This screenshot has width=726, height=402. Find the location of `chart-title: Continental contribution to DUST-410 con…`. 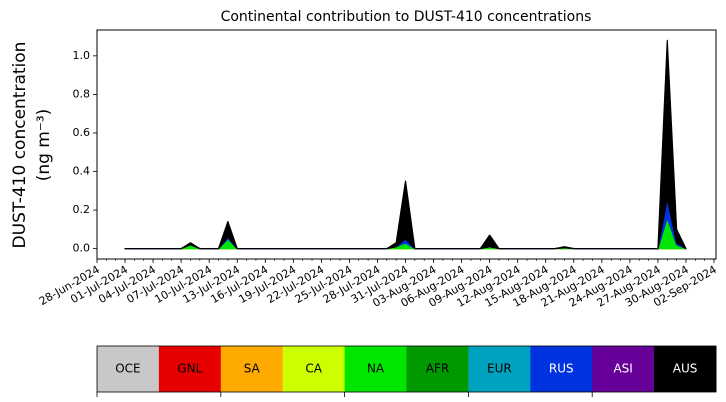

chart-title: Continental contribution to DUST-410 con… is located at coordinates (406, 17).